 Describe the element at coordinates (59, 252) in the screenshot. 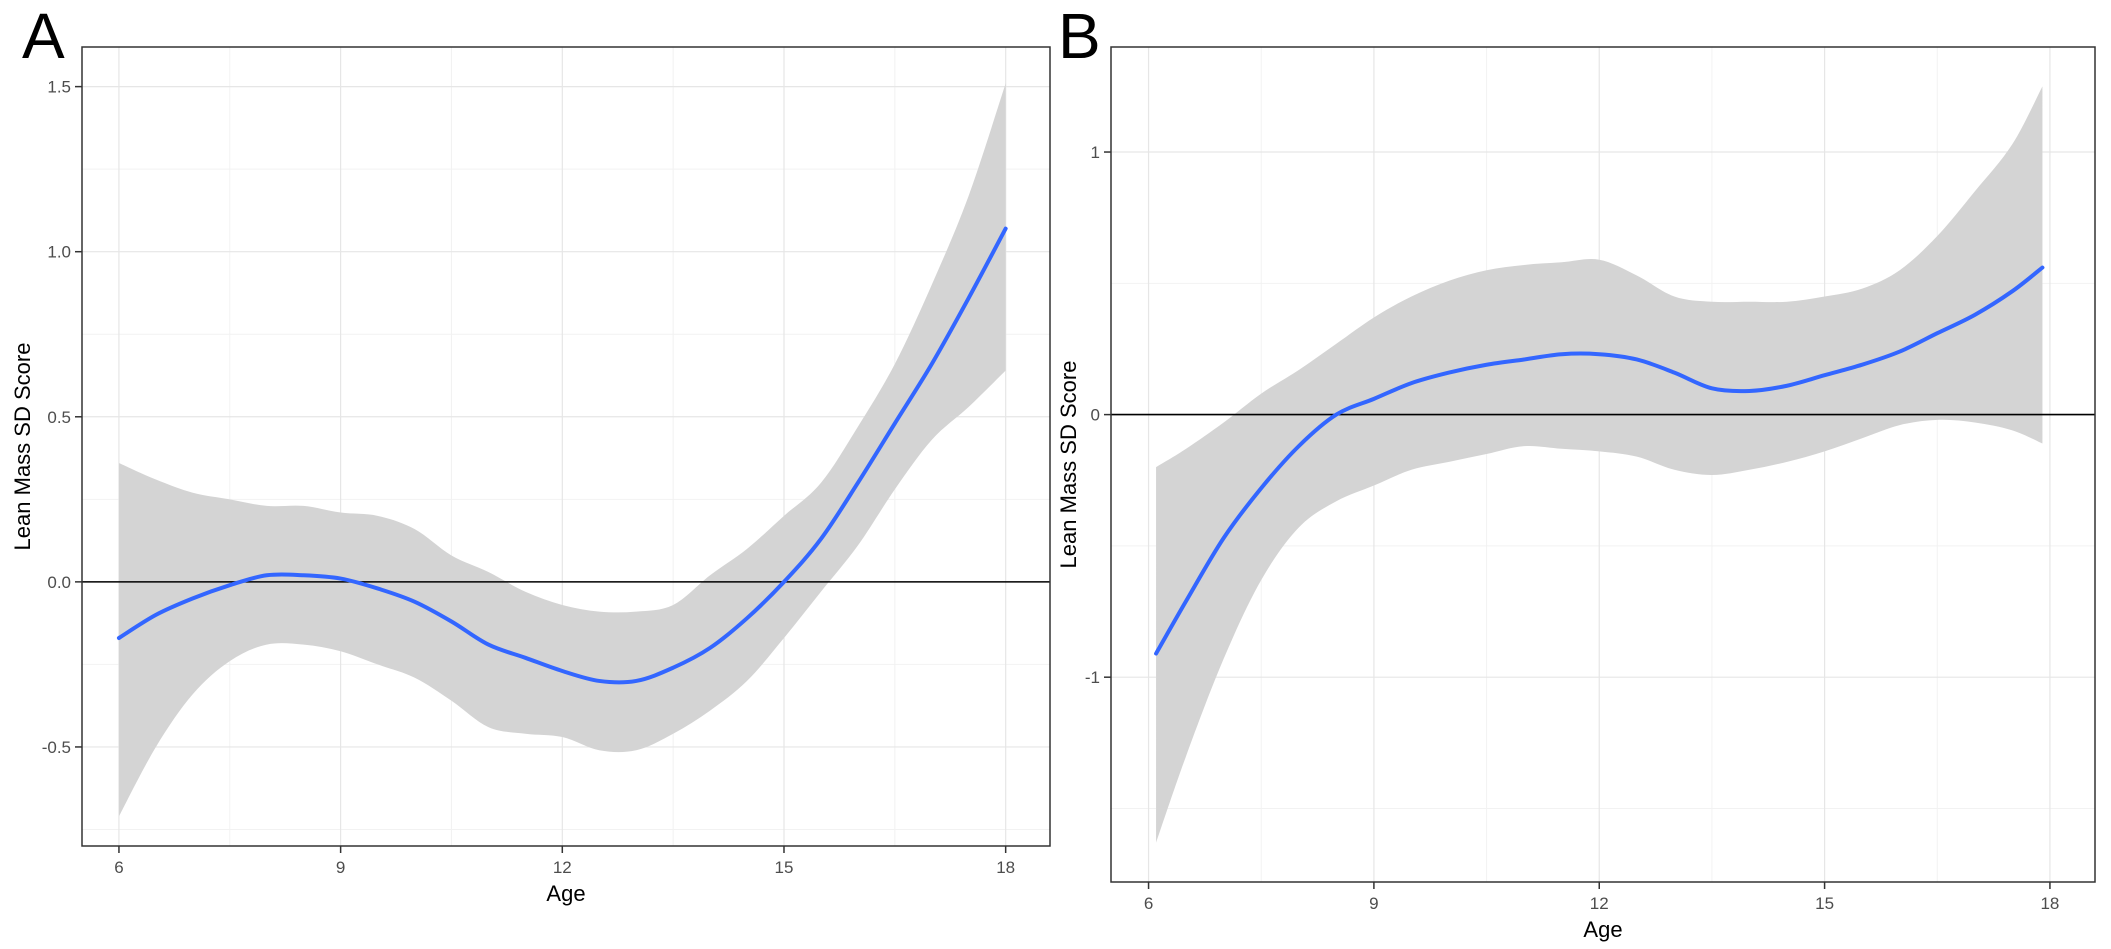

I see `y-tick-label: 1.0` at that location.